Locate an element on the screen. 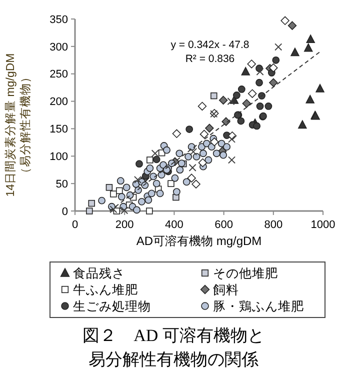 The height and width of the screenshot is (377, 347). y-axis-title: 14日間炭素分解量 mg/gDM （易分解性有機物） is located at coordinates (18, 125).